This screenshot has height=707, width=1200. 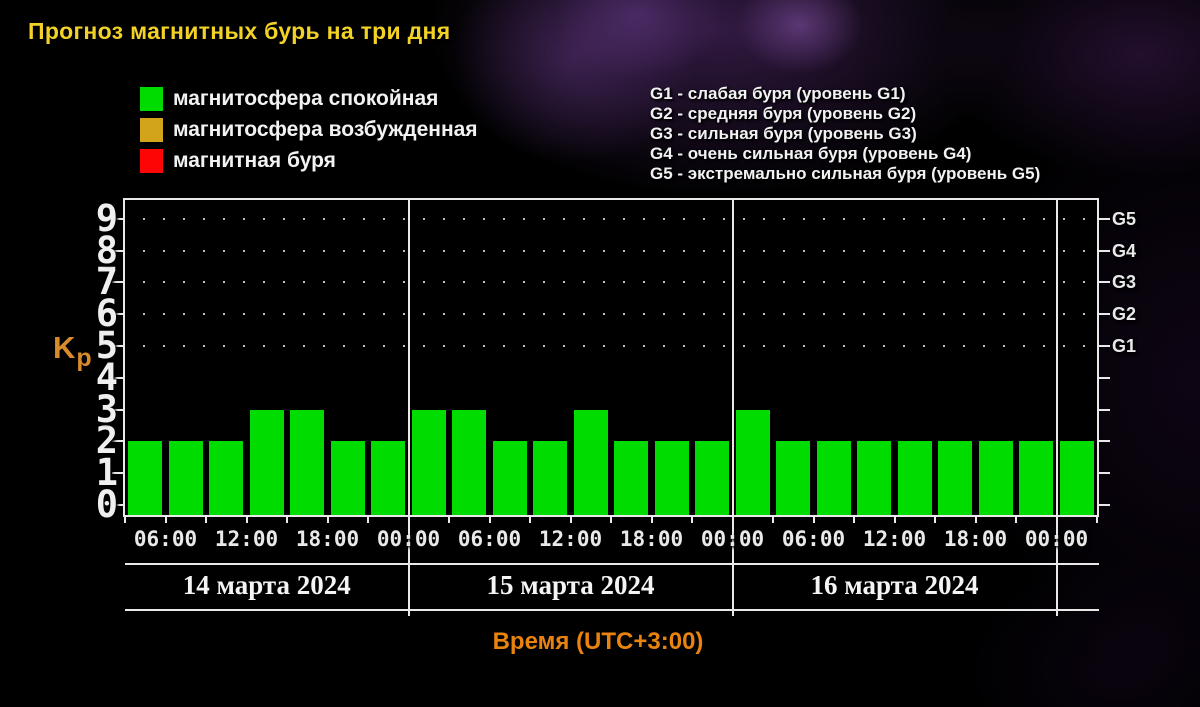 I want to click on g-level-line-3: G3 - сильная буря (уровень G3), so click(x=783, y=133).